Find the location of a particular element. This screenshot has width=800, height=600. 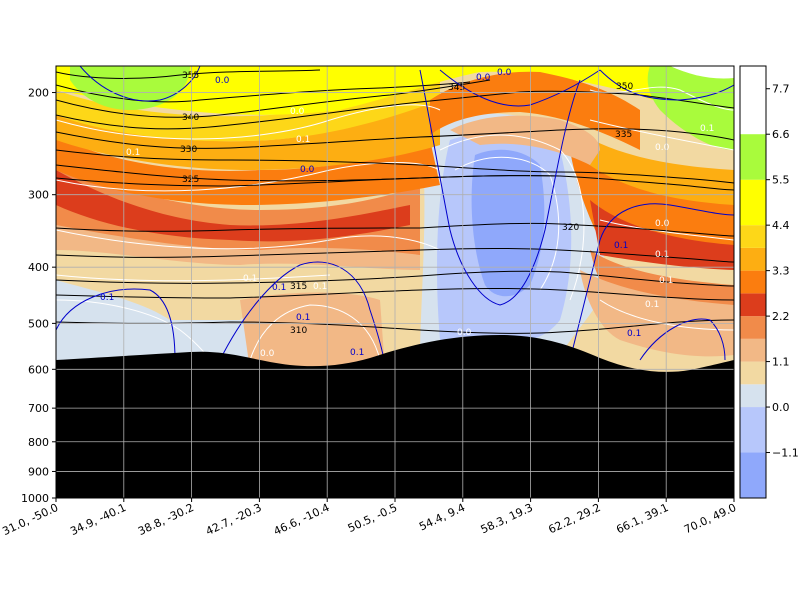

theta-label: 320 is located at coordinates (570, 228).